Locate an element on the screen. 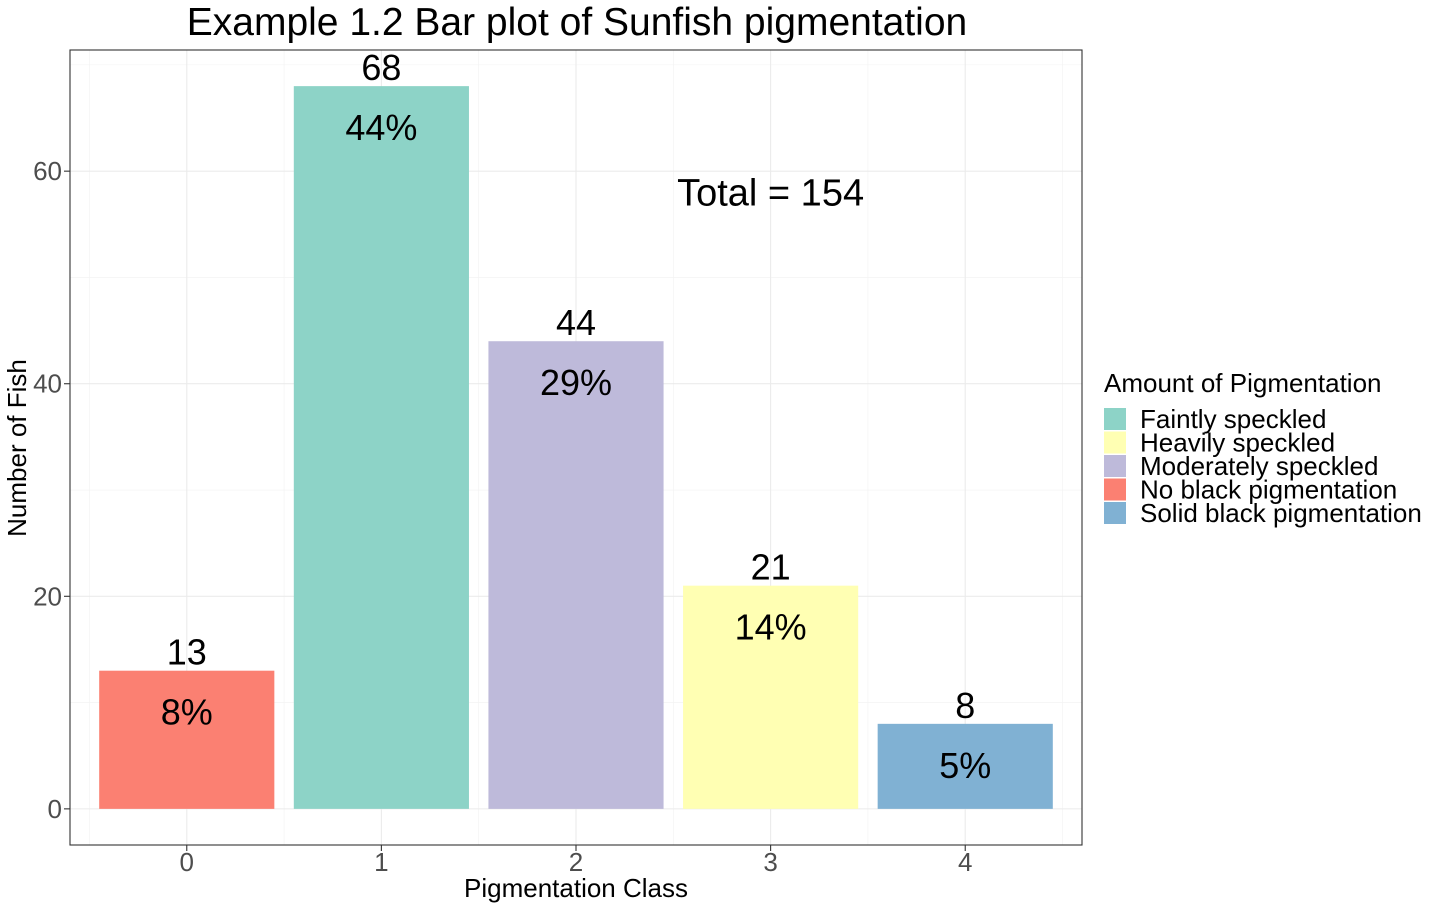  legend-label: Moderately speckled is located at coordinates (1259, 466).